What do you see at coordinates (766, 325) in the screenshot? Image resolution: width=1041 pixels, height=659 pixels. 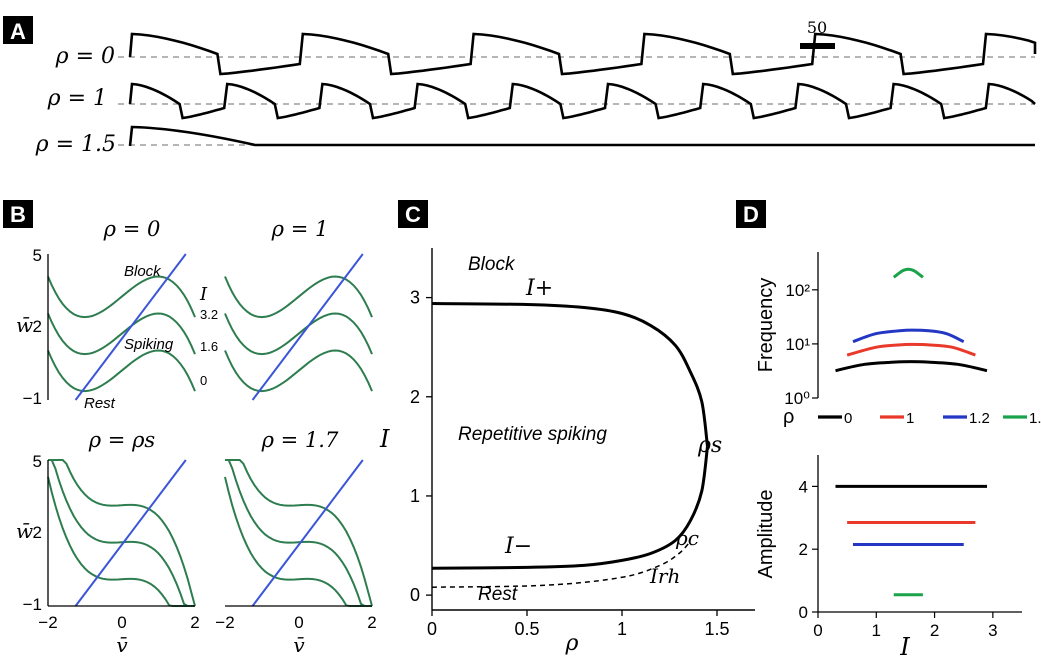 I see `d-top-ylabel: Frequency` at bounding box center [766, 325].